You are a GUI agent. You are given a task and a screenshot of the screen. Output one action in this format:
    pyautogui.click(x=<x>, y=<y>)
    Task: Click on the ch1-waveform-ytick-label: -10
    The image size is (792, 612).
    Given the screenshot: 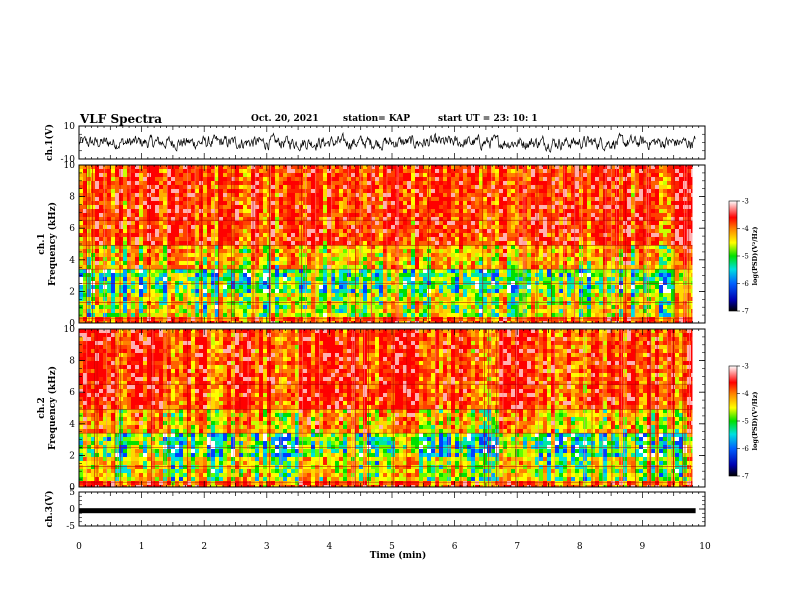 What is the action you would take?
    pyautogui.click(x=68, y=160)
    